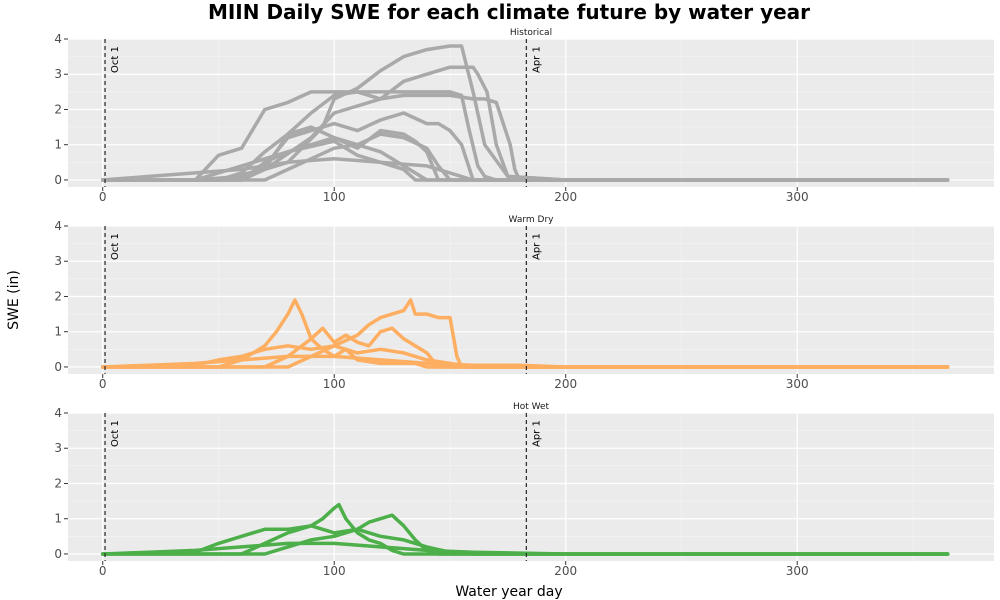  Describe the element at coordinates (14, 300) in the screenshot. I see `y-axis-label: SWE (in)` at that location.